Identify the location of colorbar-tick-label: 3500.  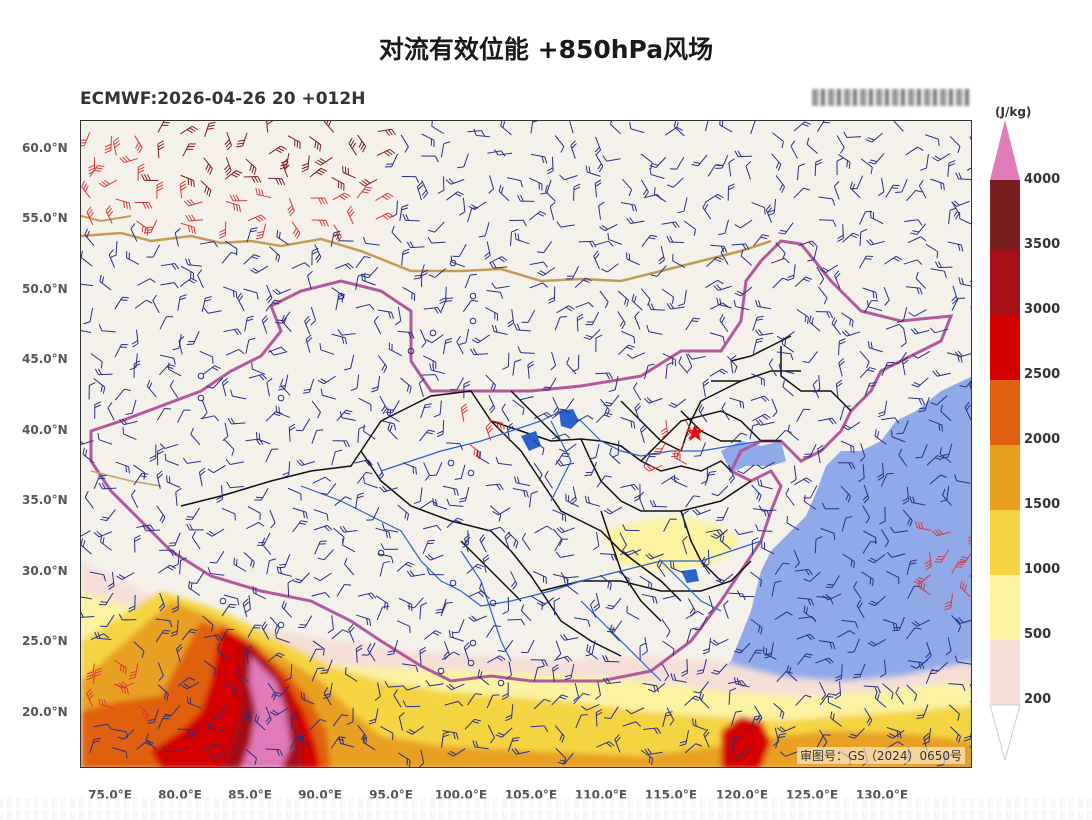
(1042, 244).